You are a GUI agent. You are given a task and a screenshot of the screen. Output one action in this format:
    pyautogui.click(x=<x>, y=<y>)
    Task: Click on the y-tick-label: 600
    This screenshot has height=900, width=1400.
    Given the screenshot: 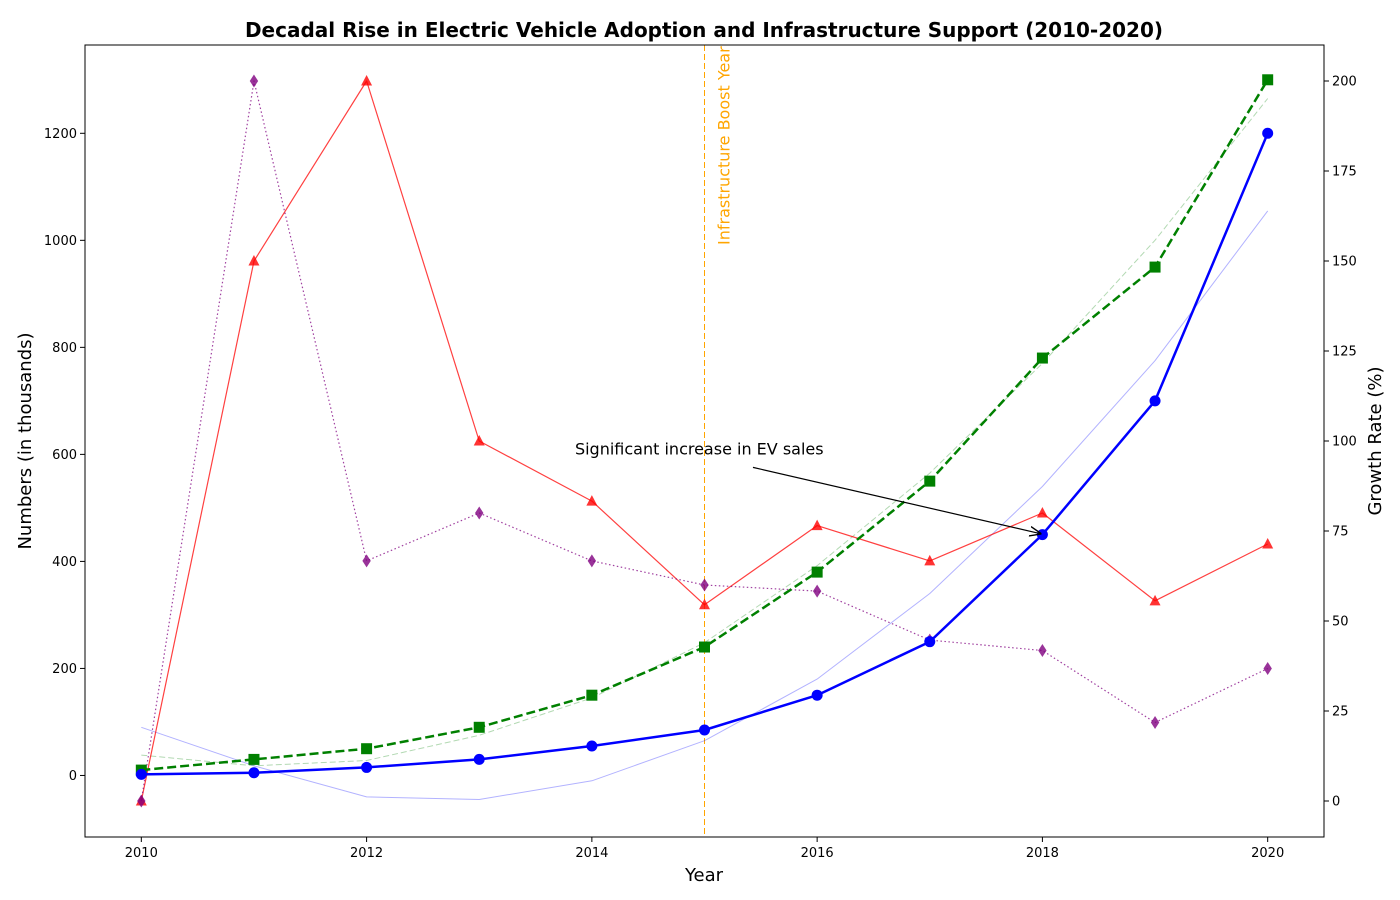 What is the action you would take?
    pyautogui.click(x=64, y=455)
    